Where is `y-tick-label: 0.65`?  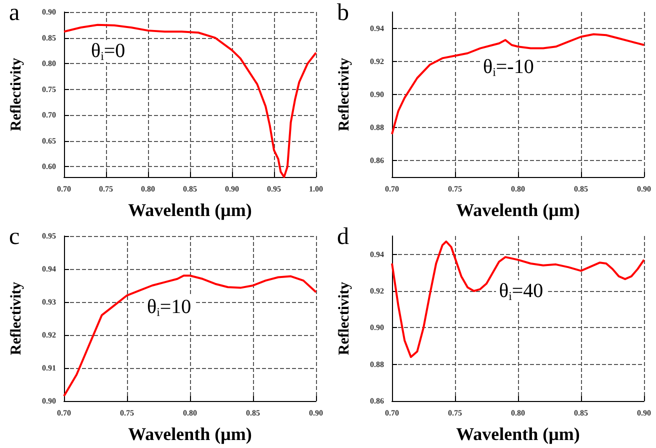
y-tick-label: 0.65 is located at coordinates (49, 141).